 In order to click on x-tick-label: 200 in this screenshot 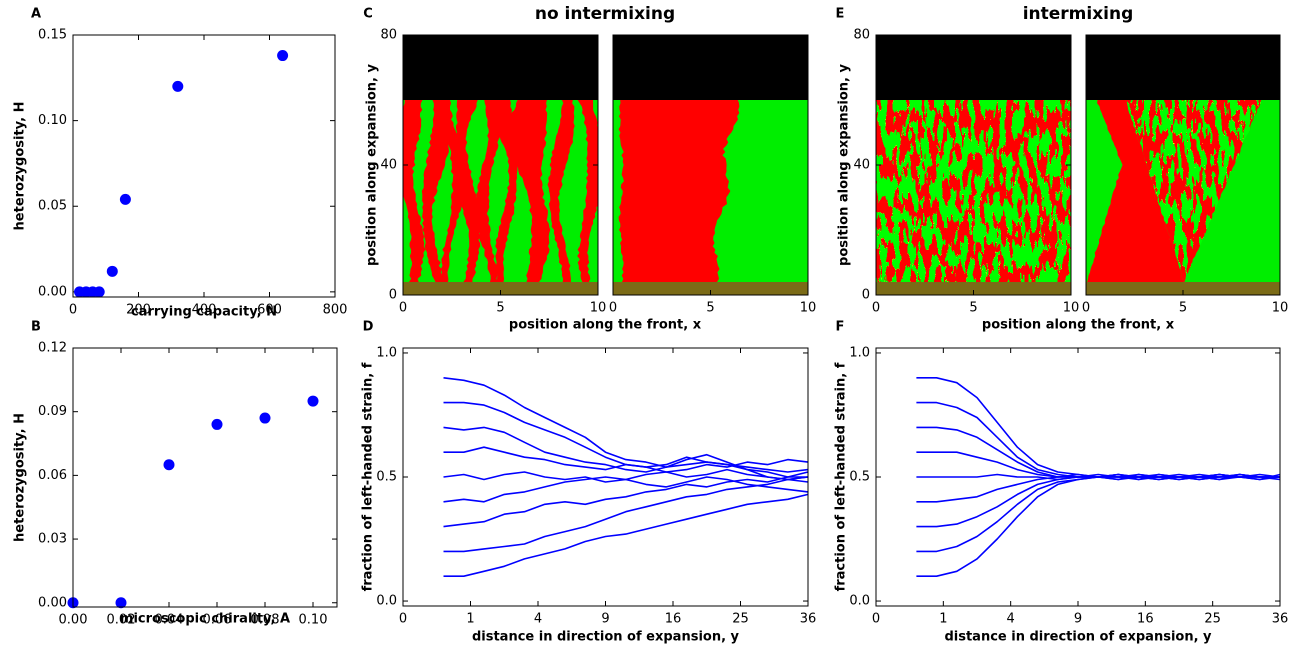, I will do `click(138, 310)`.